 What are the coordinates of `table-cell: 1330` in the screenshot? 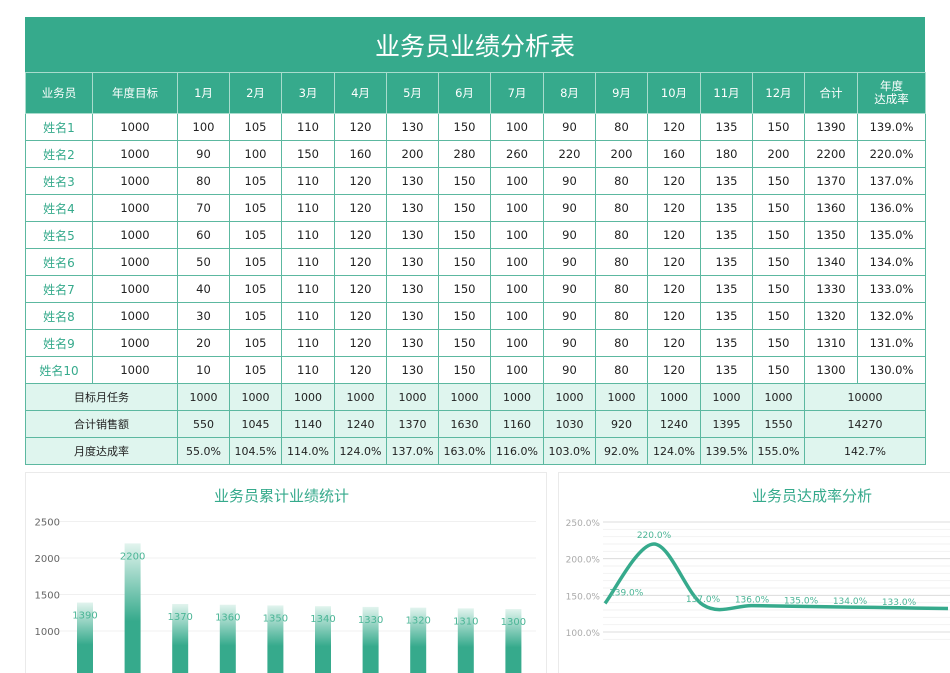 It's located at (831, 289).